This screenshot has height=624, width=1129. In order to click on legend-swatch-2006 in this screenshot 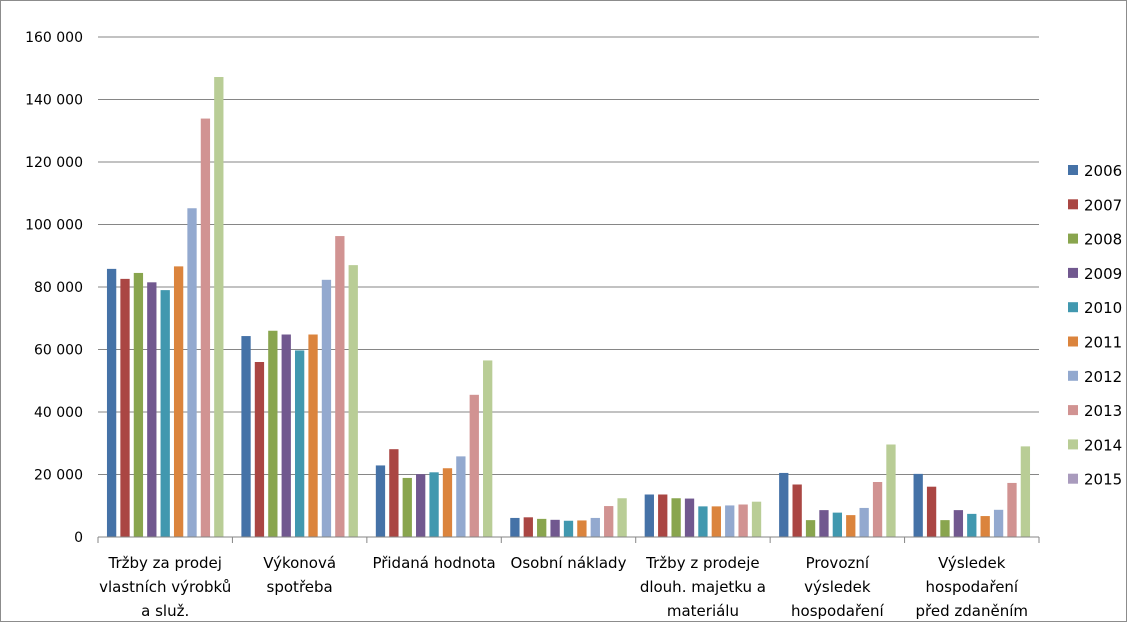, I will do `click(1073, 170)`.